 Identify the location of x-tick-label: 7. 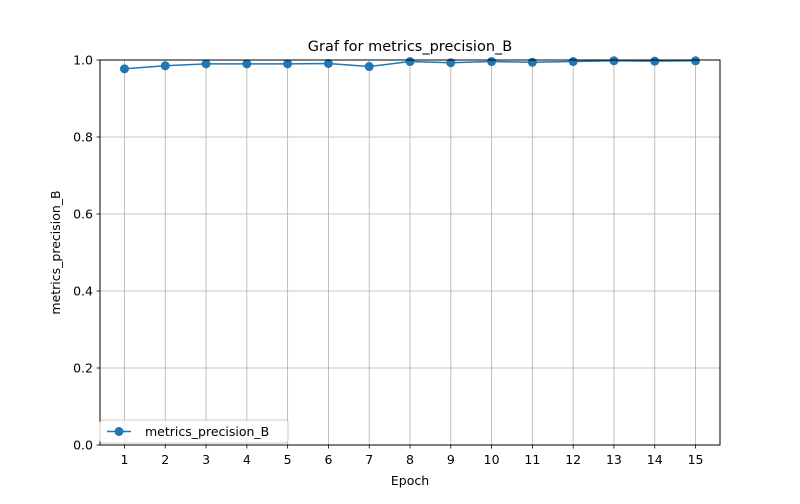
(369, 459).